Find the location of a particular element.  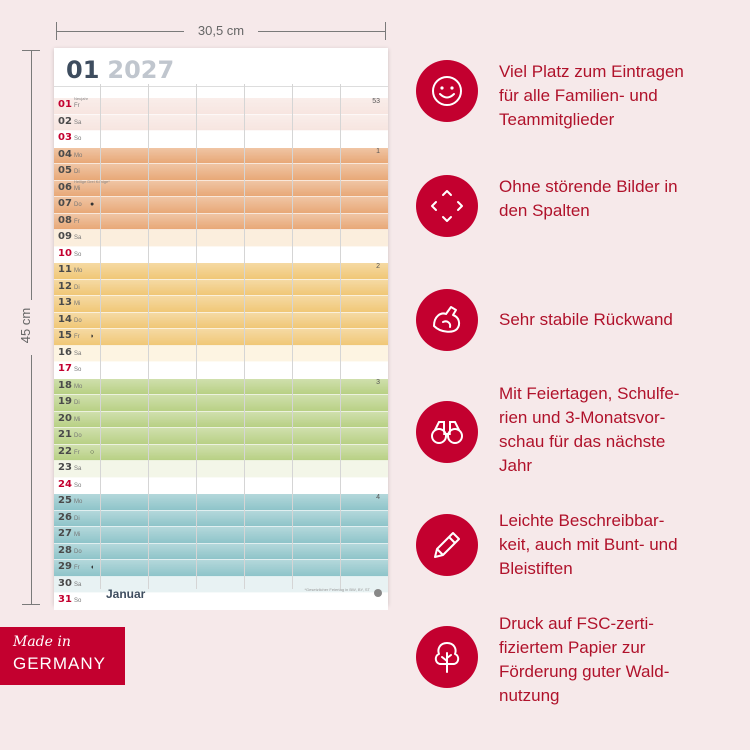

day-number: 29 is located at coordinates (65, 566).